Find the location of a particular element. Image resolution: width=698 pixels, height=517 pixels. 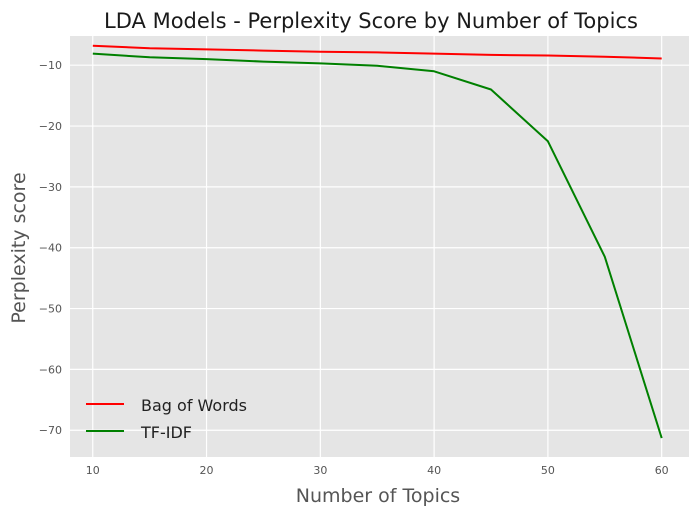

x-tick-label: 10 is located at coordinates (93, 470).